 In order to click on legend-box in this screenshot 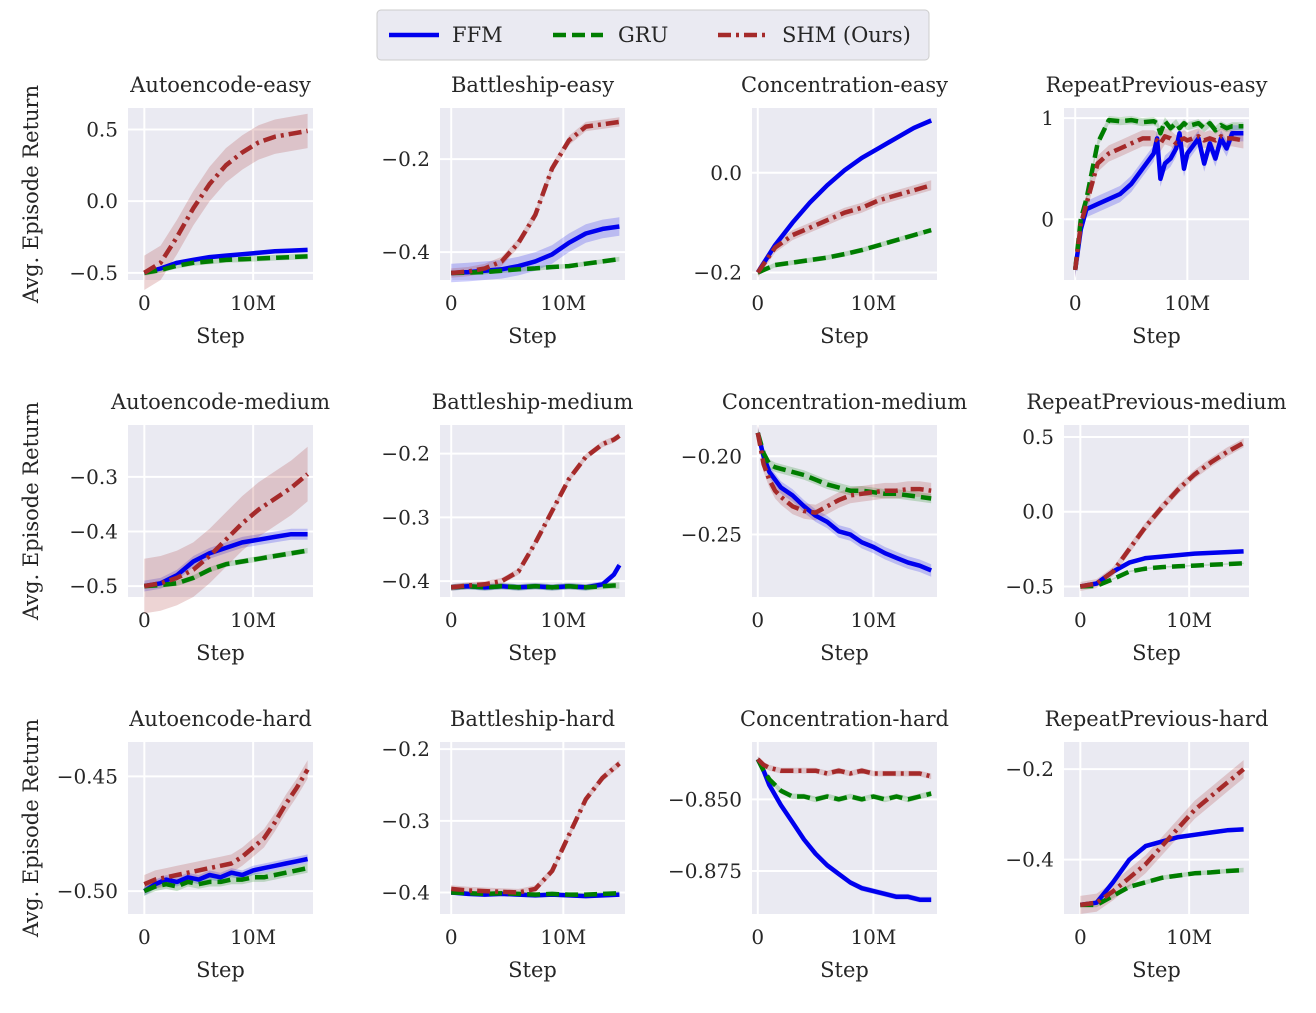, I will do `click(653, 35)`.